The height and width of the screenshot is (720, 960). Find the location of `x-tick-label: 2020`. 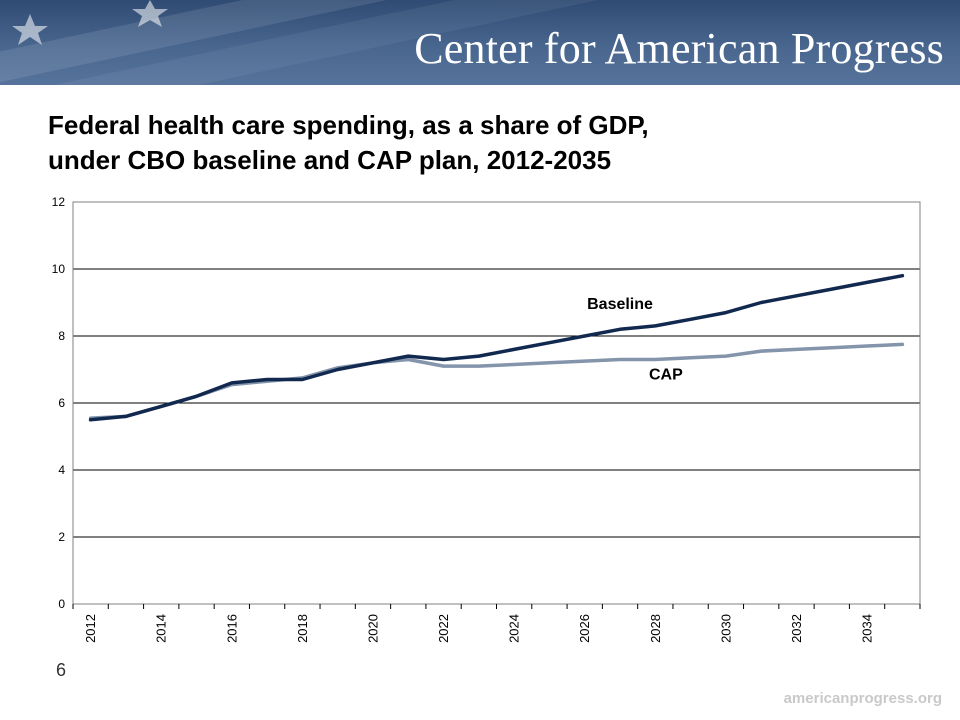

x-tick-label: 2020 is located at coordinates (372, 628).